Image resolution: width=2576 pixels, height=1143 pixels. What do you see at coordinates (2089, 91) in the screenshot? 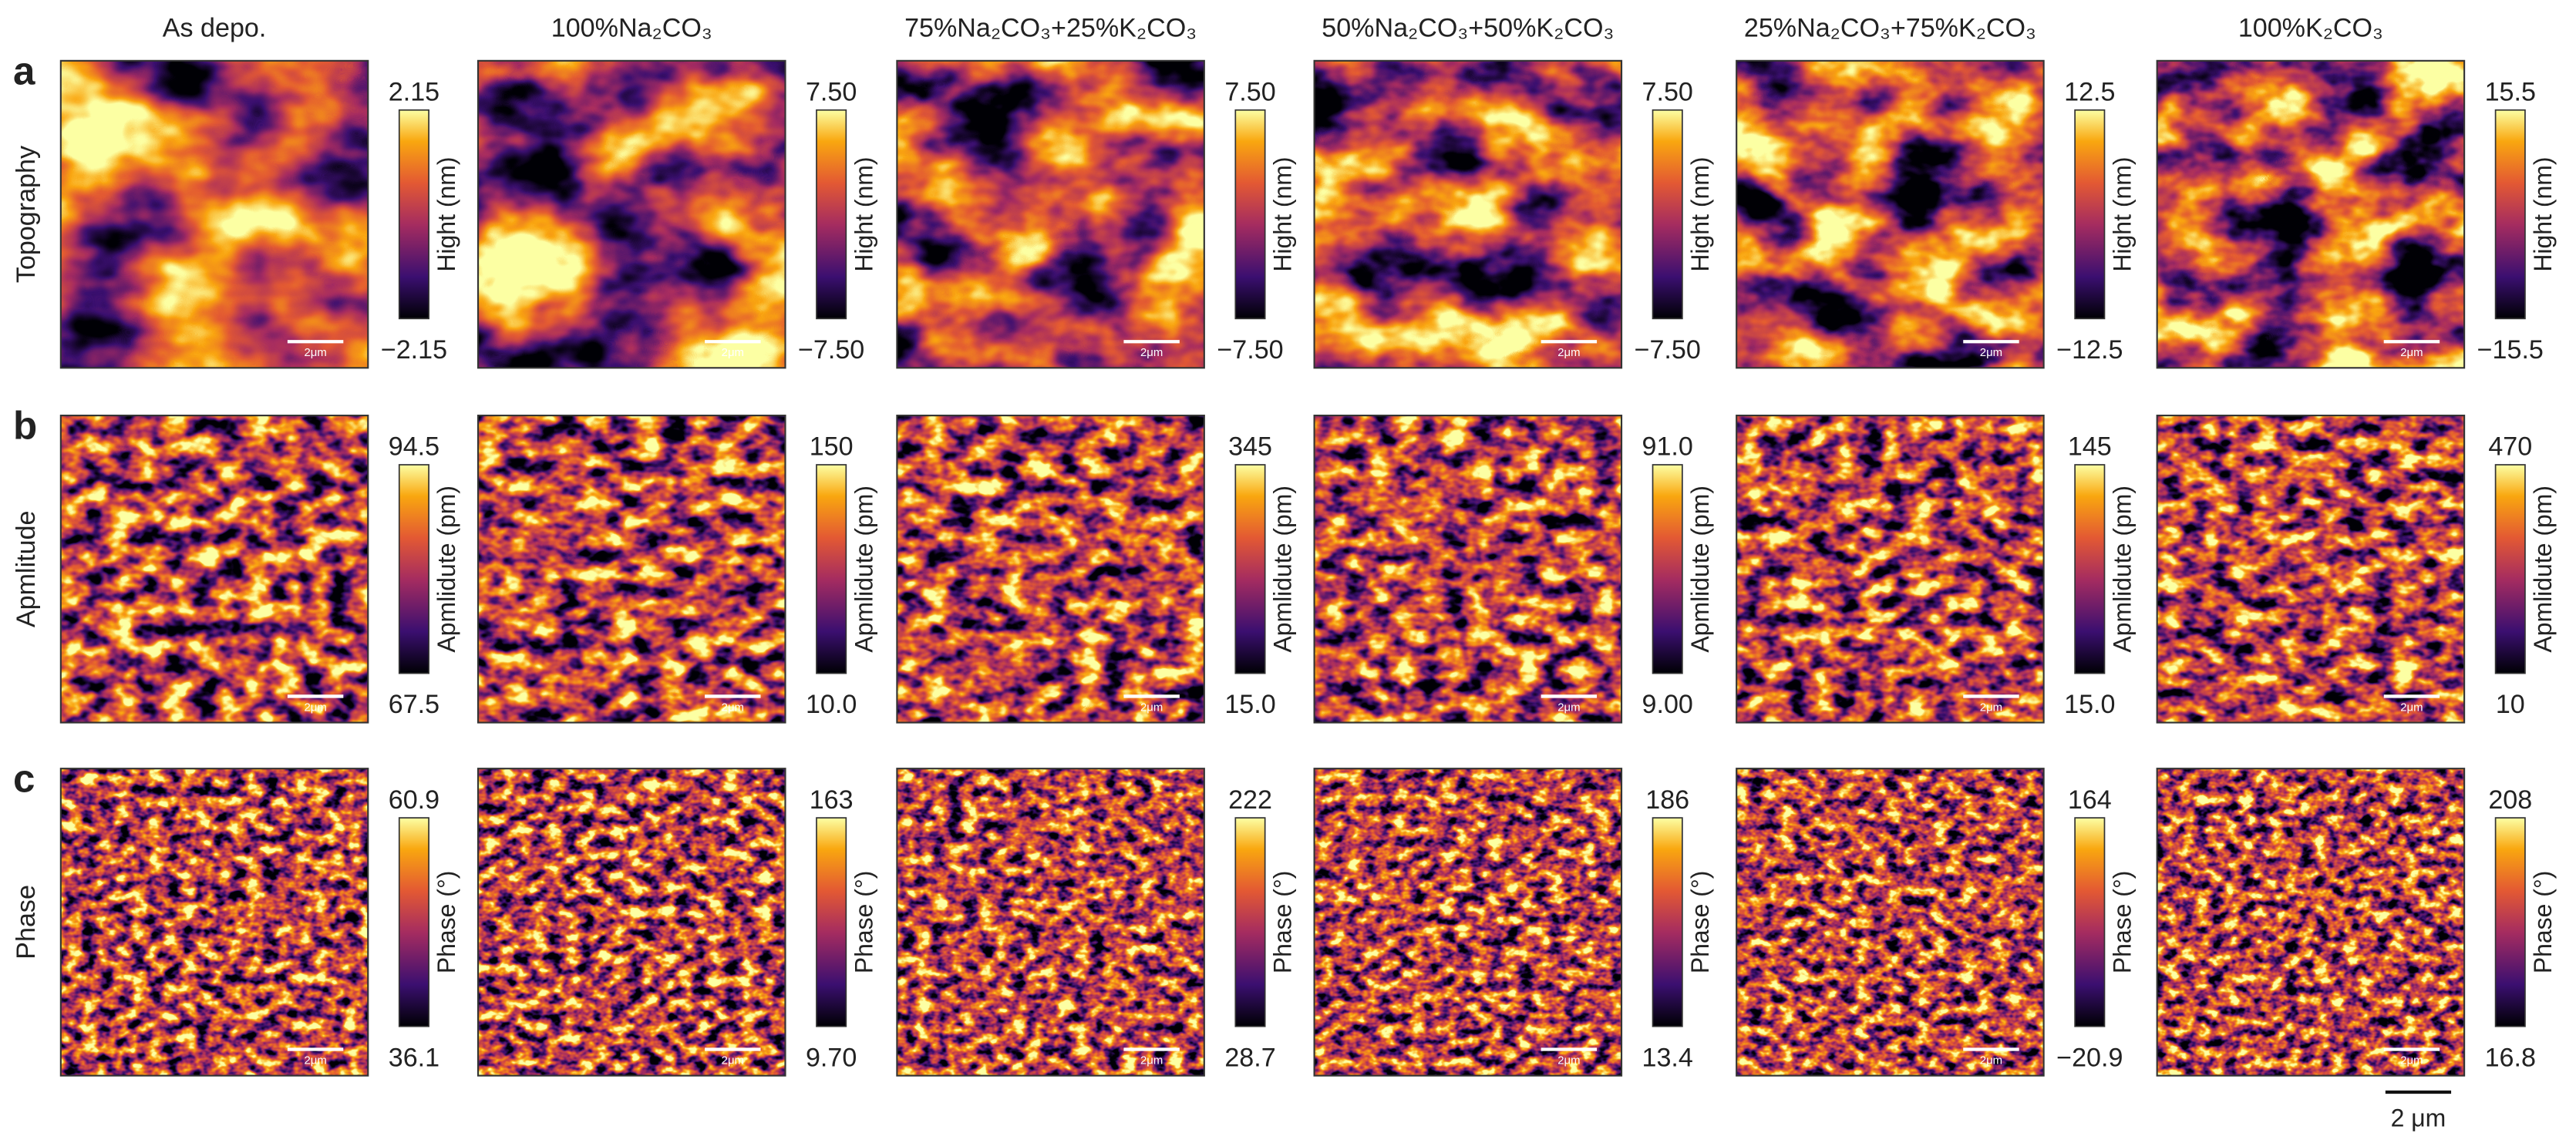
I see `colorbar-max: 12.5` at bounding box center [2089, 91].